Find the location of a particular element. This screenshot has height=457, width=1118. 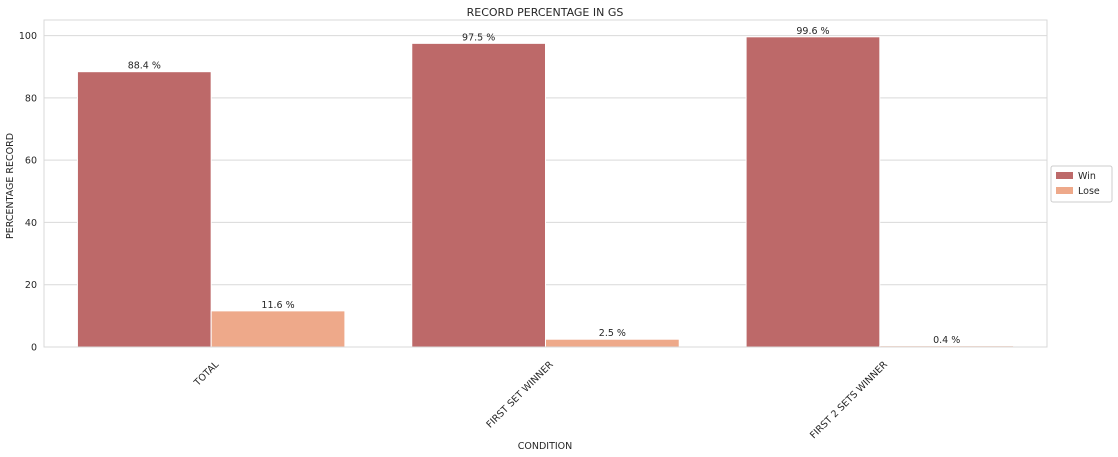

legend-label-lose: Lose is located at coordinates (1089, 191).